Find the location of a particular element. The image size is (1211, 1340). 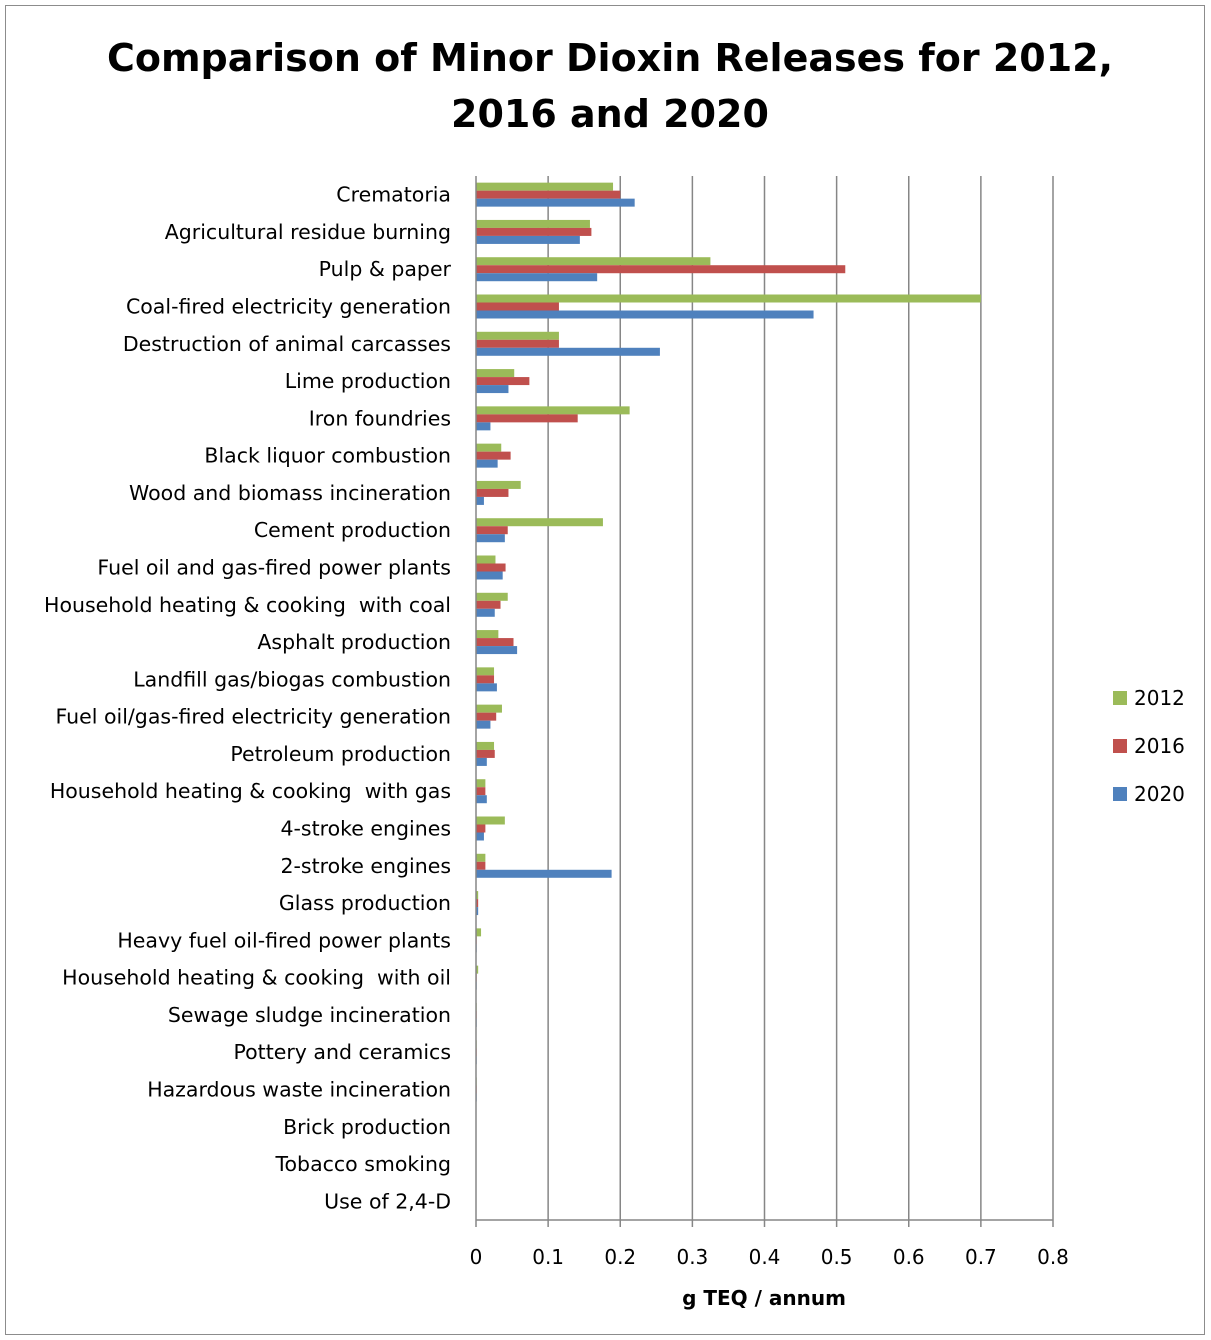

x-tick-label: 0.4 is located at coordinates (765, 1257).